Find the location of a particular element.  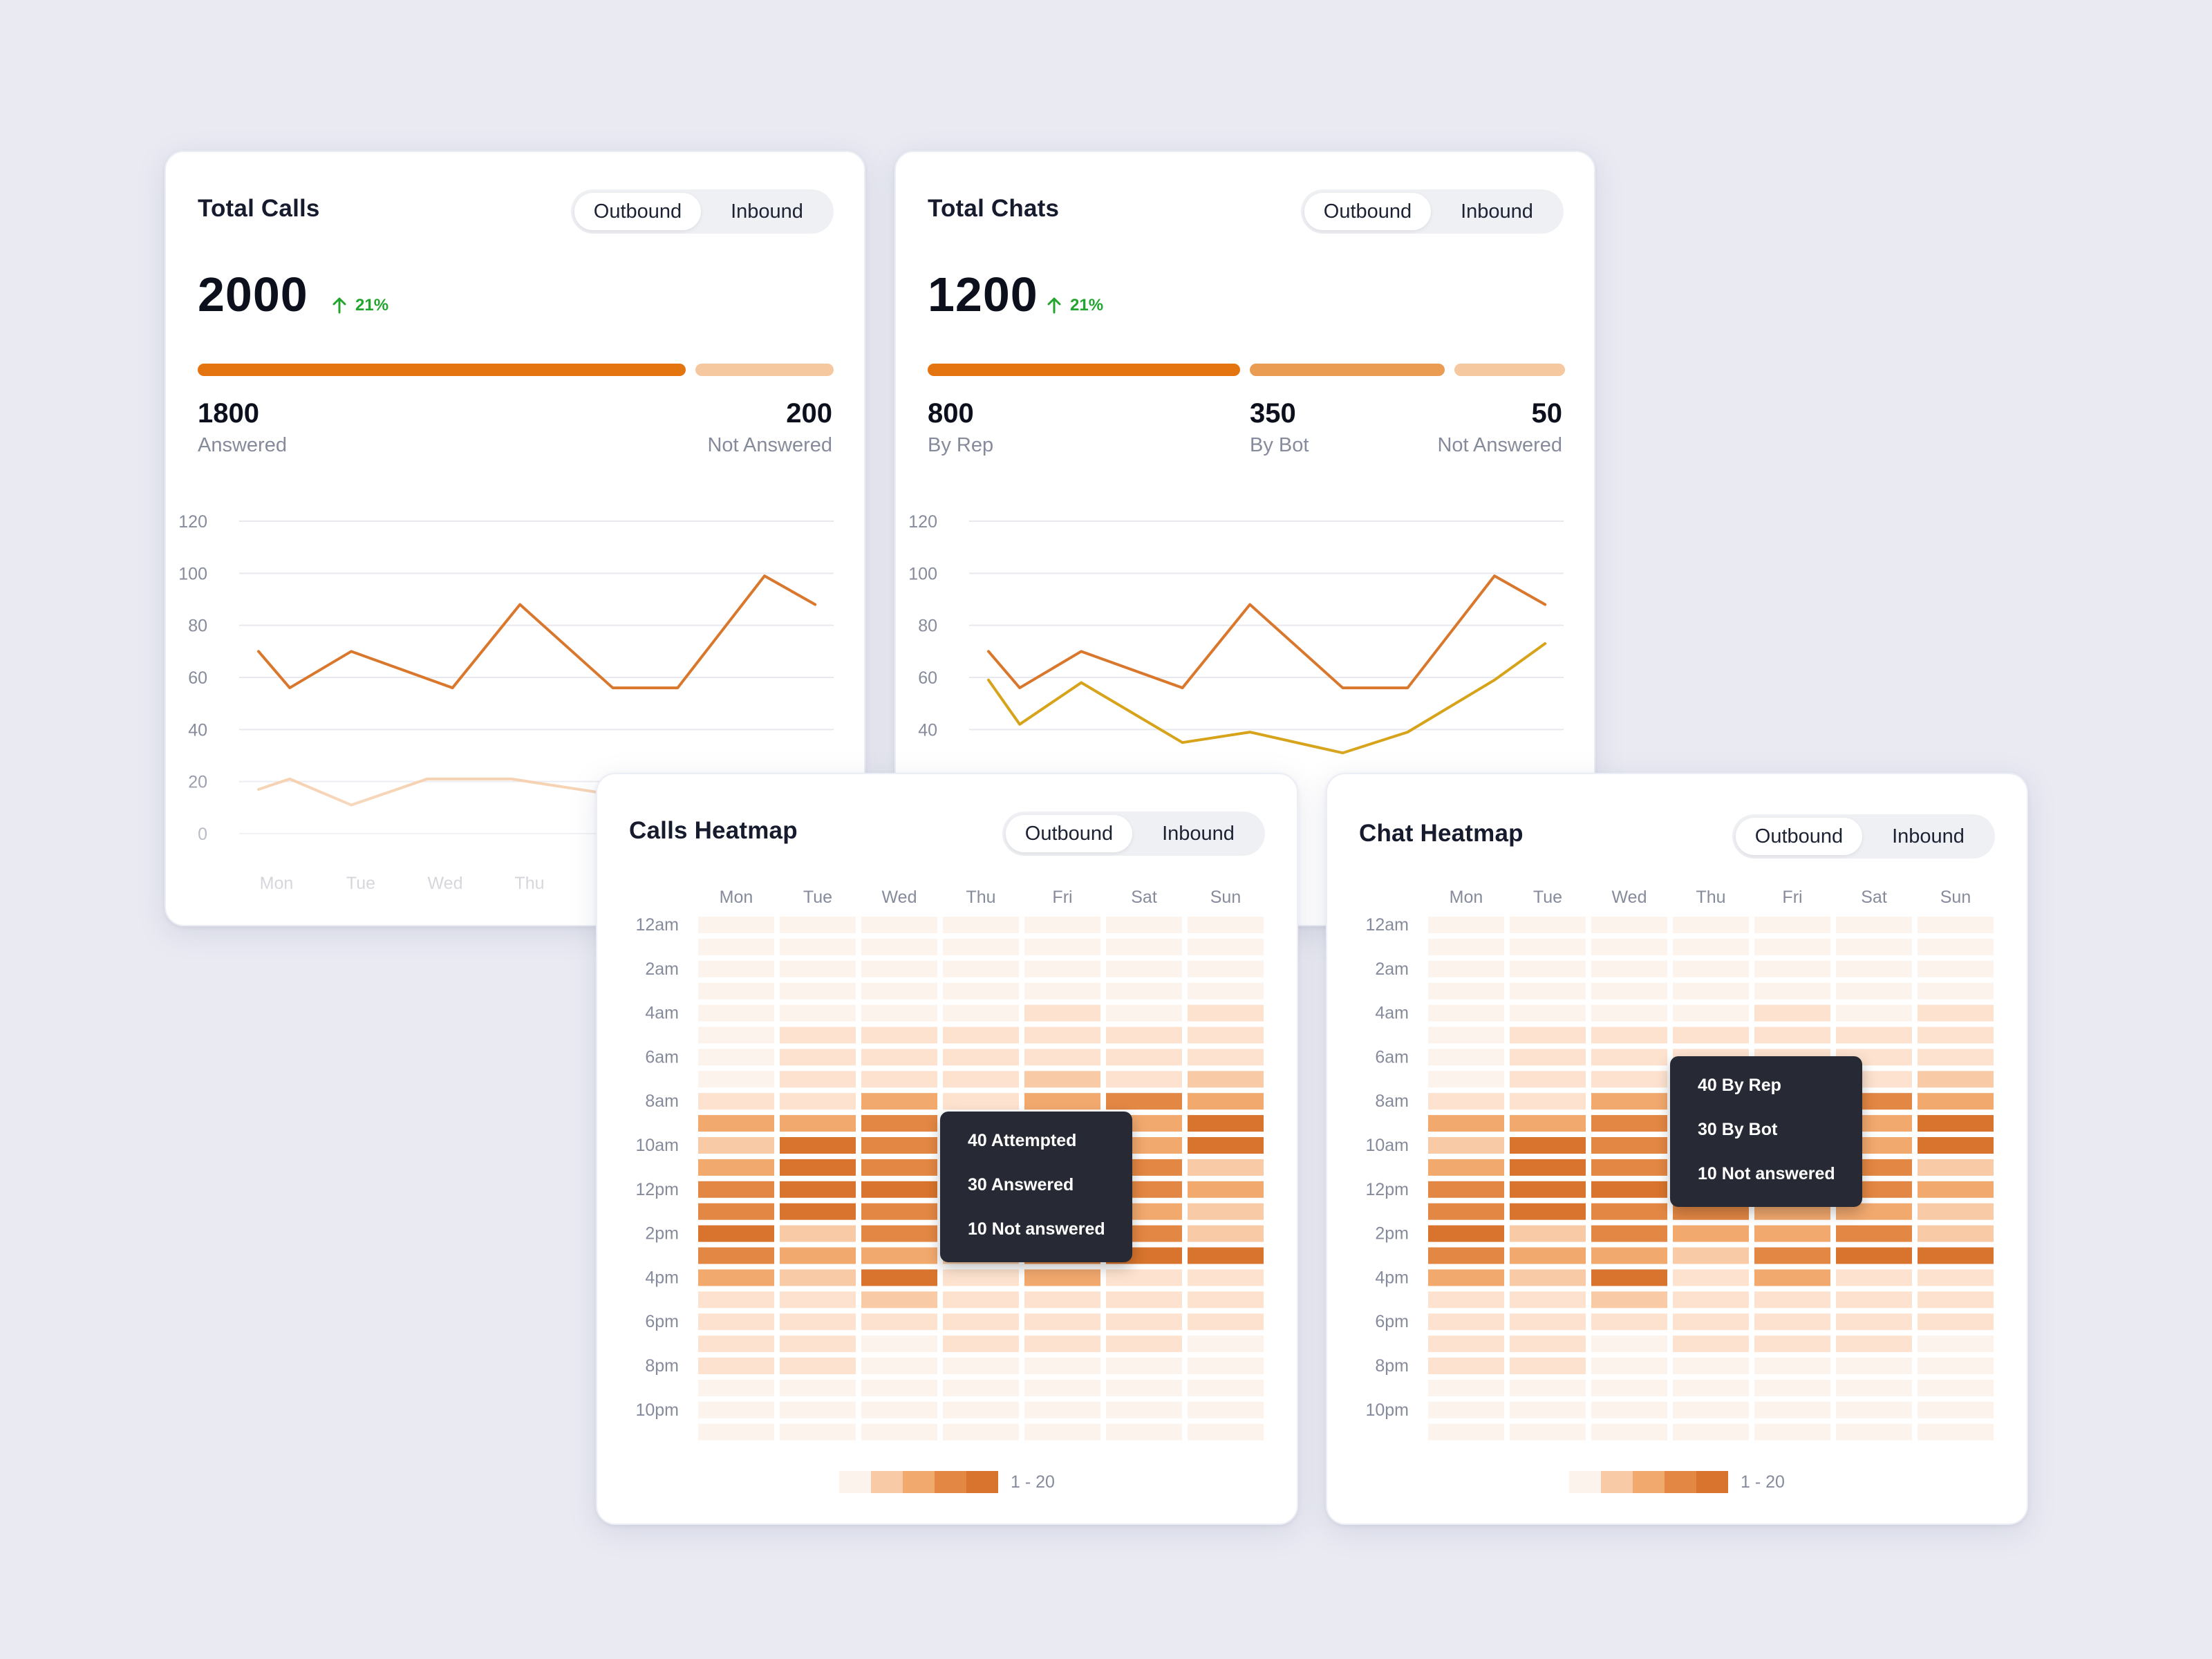

y-tick-label: 80 is located at coordinates (927, 626).